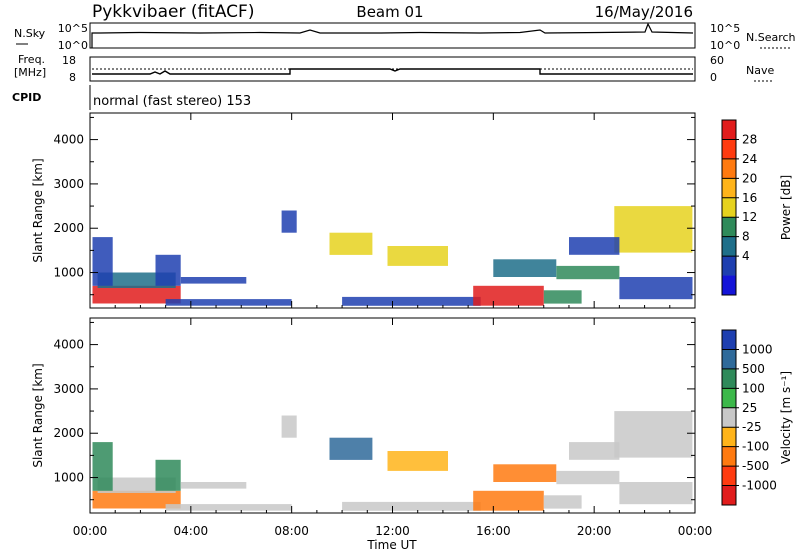 This screenshot has width=800, height=554. Describe the element at coordinates (391, 545) in the screenshot. I see `x-axis-label: Time UT` at that location.